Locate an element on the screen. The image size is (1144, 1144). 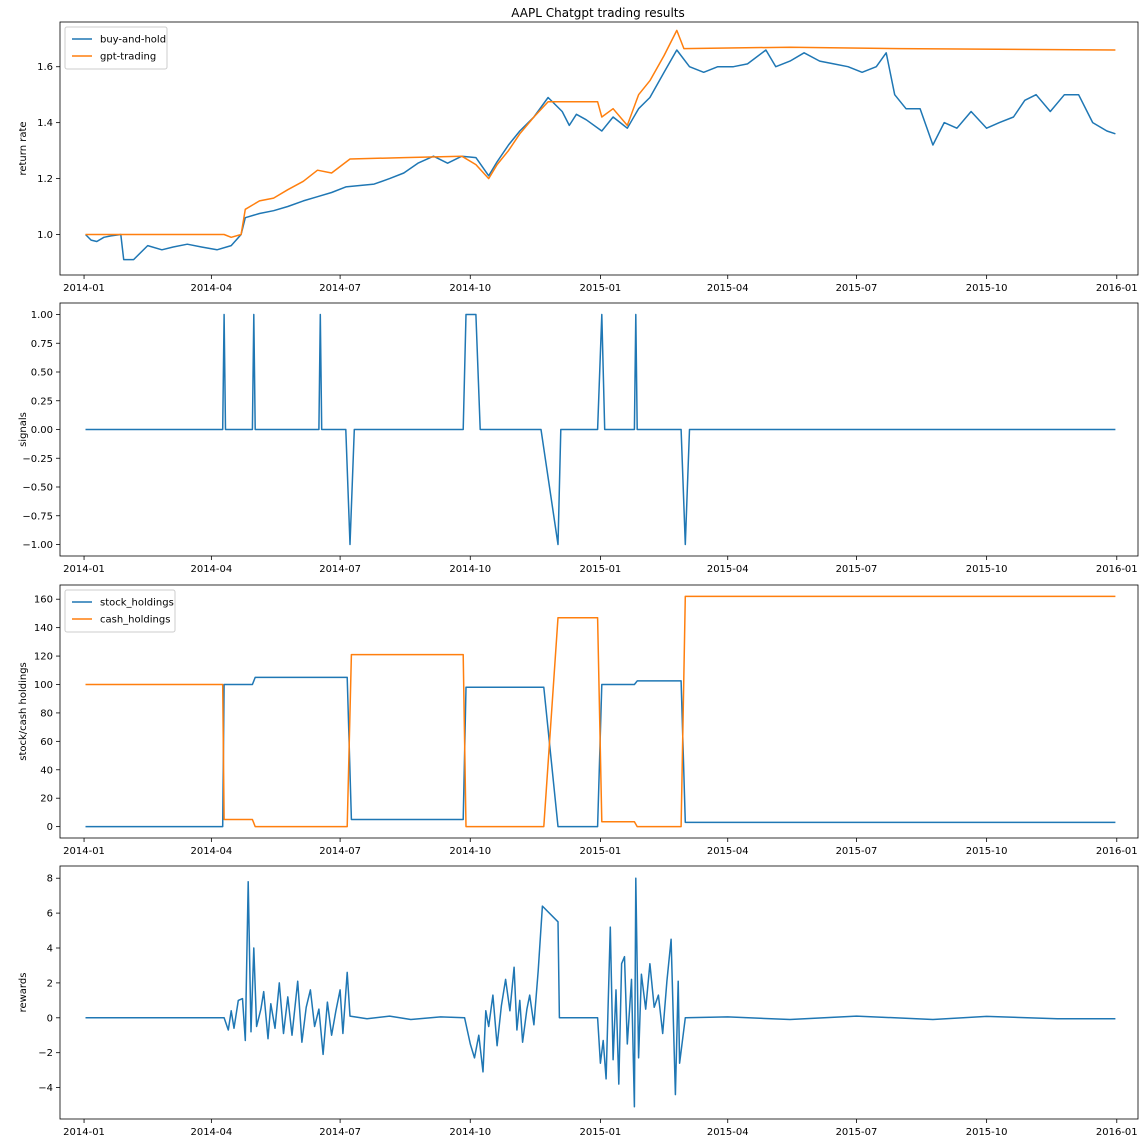
y-tick-label: 40 is located at coordinates (46, 770).